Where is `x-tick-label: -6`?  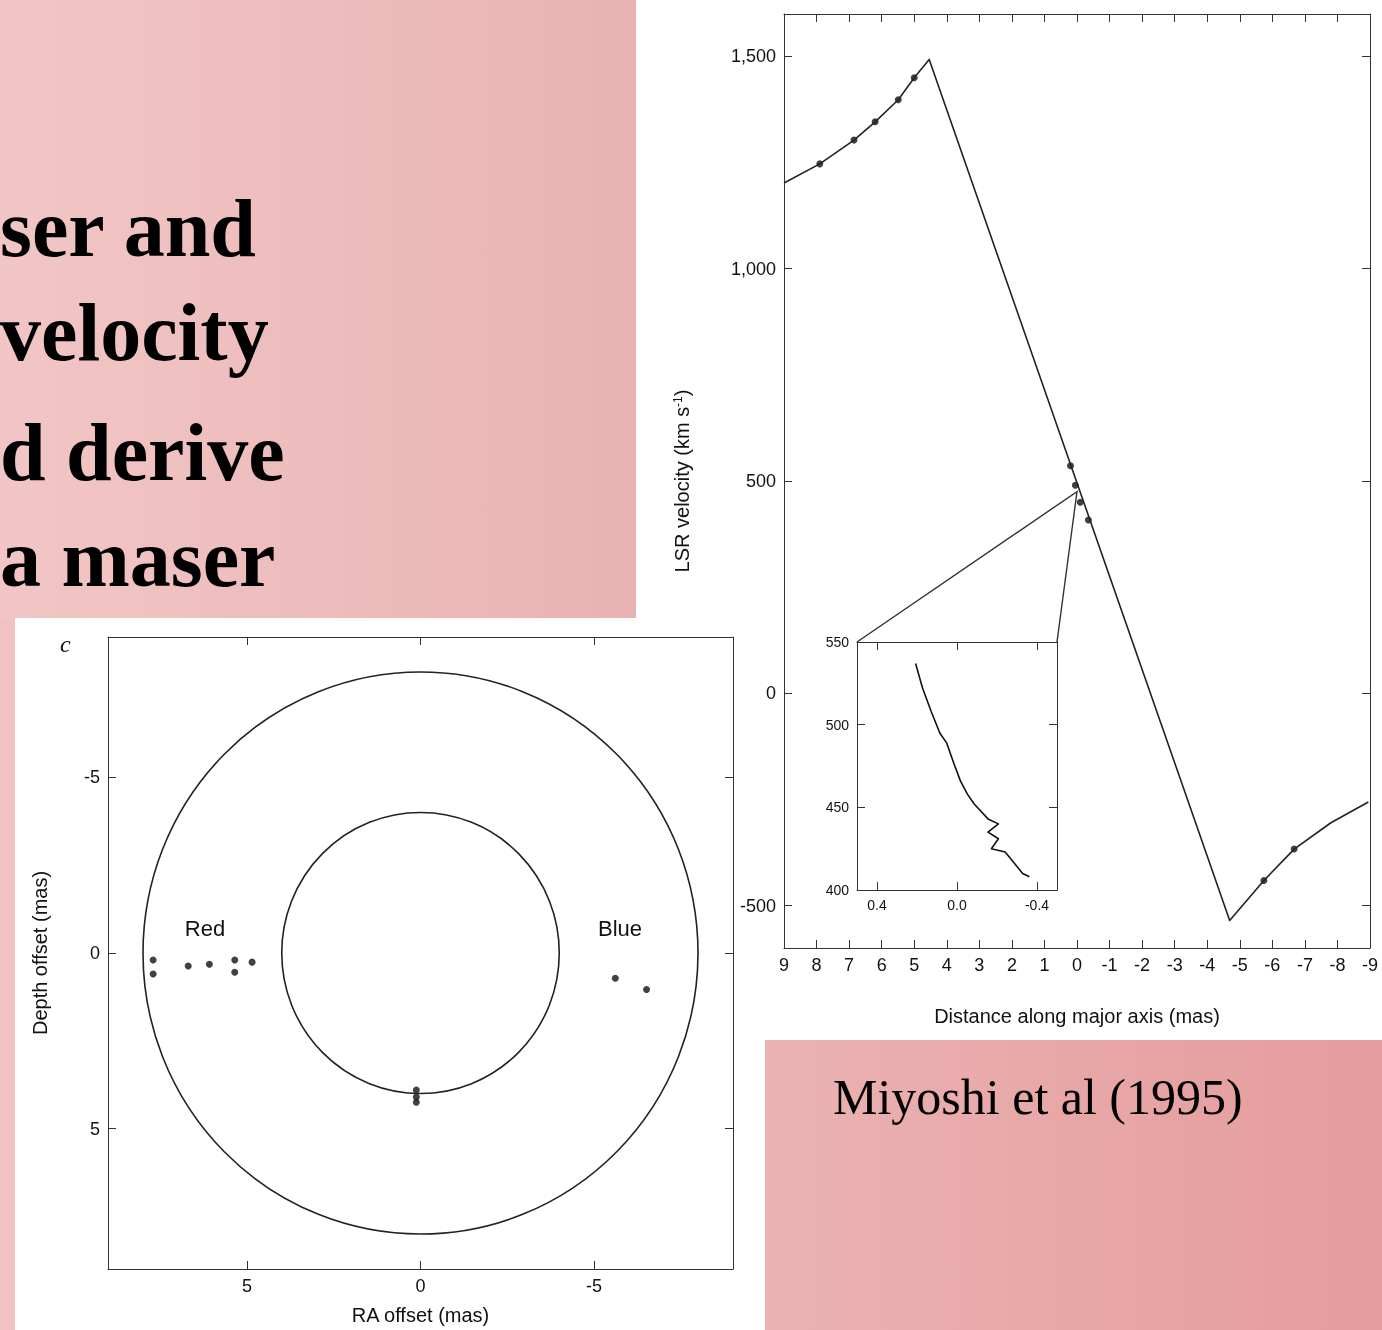 x-tick-label: -6 is located at coordinates (1272, 965).